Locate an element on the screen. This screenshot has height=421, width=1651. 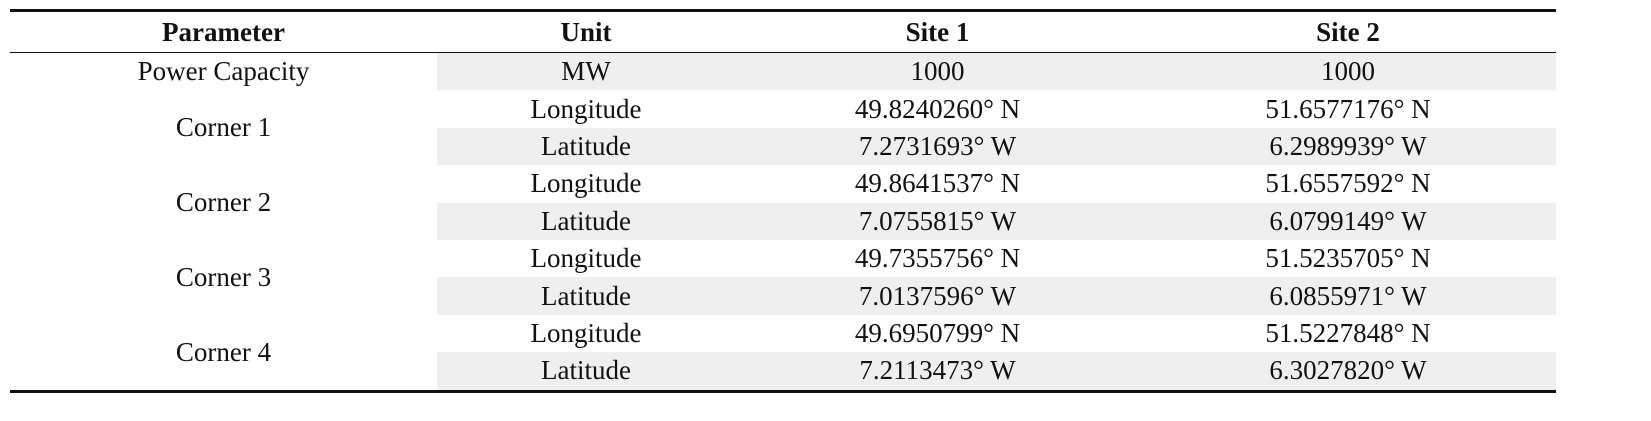
header-cell: Parameter is located at coordinates (223, 31).